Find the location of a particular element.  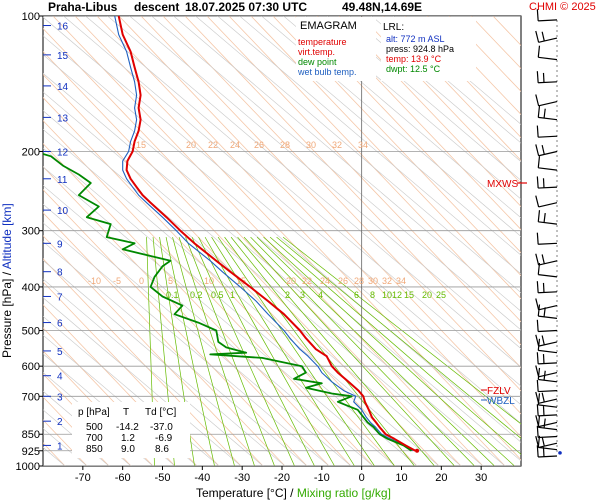

x-axis-title: Temperature [°C] / Mixing ratio [g/kg] is located at coordinates (293, 493).